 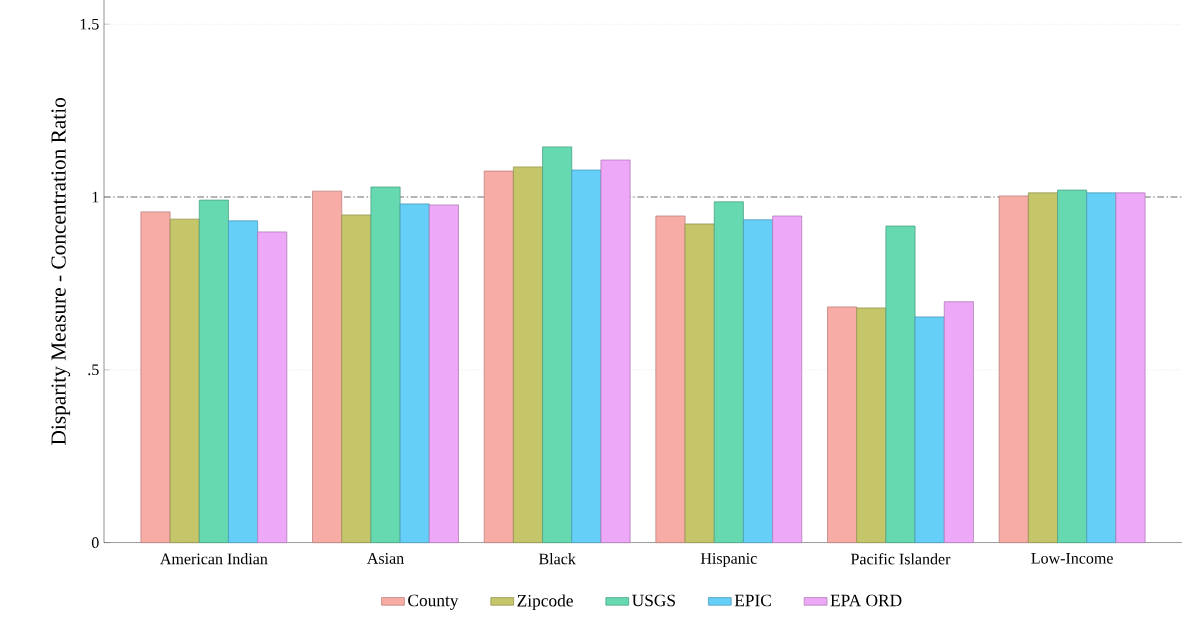 What do you see at coordinates (866, 600) in the screenshot?
I see `legend-label: EPA ORD` at bounding box center [866, 600].